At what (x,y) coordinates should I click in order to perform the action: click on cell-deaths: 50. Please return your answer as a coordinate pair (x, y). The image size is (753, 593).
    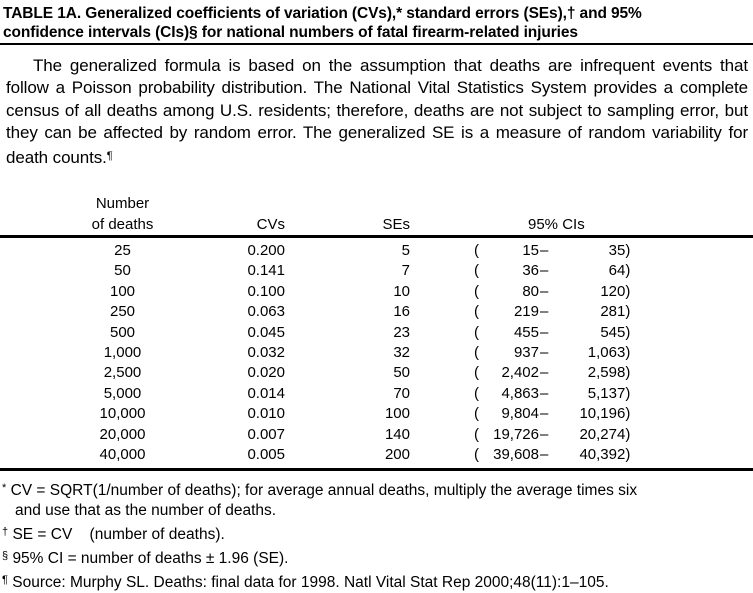
    Looking at the image, I should click on (122, 271).